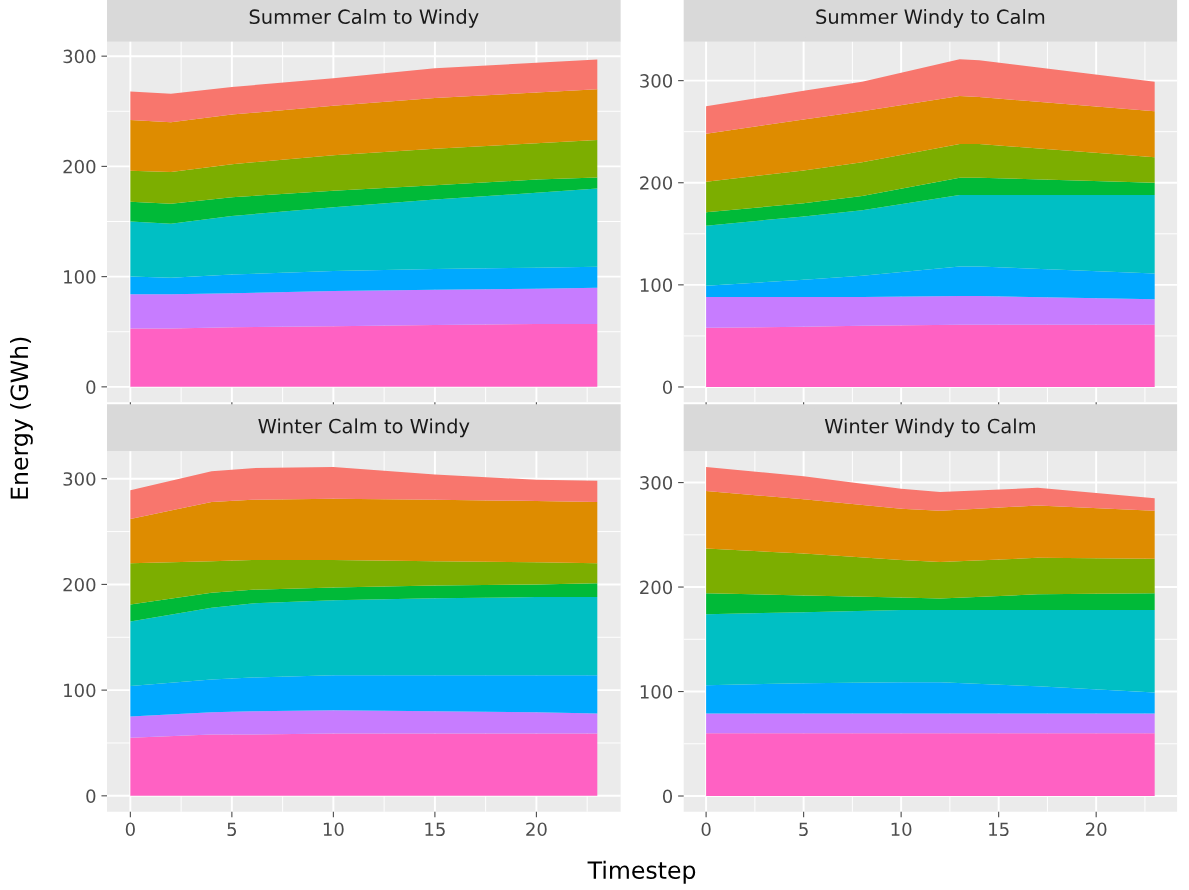  What do you see at coordinates (641, 872) in the screenshot?
I see `x-axis-title: Timestep` at bounding box center [641, 872].